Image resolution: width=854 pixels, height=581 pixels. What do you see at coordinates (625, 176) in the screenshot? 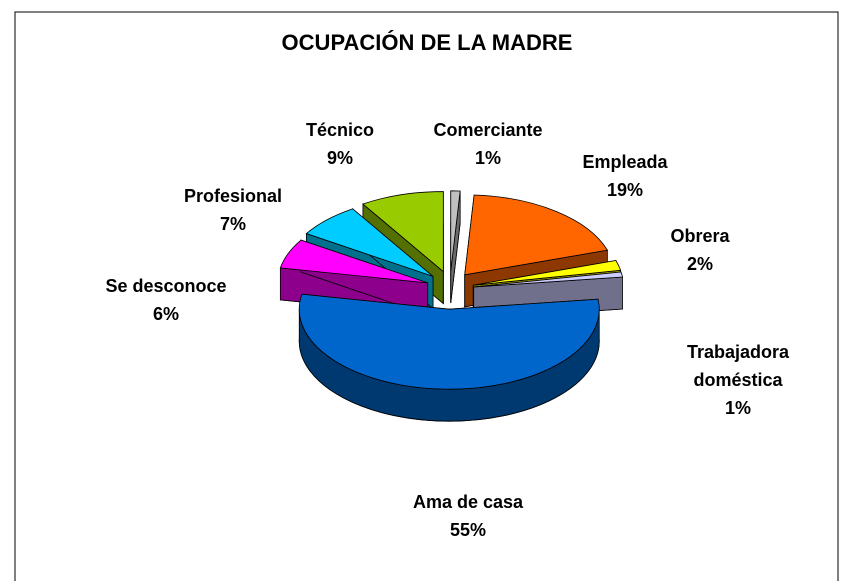
I see `data-label: Empleada 19%` at bounding box center [625, 176].